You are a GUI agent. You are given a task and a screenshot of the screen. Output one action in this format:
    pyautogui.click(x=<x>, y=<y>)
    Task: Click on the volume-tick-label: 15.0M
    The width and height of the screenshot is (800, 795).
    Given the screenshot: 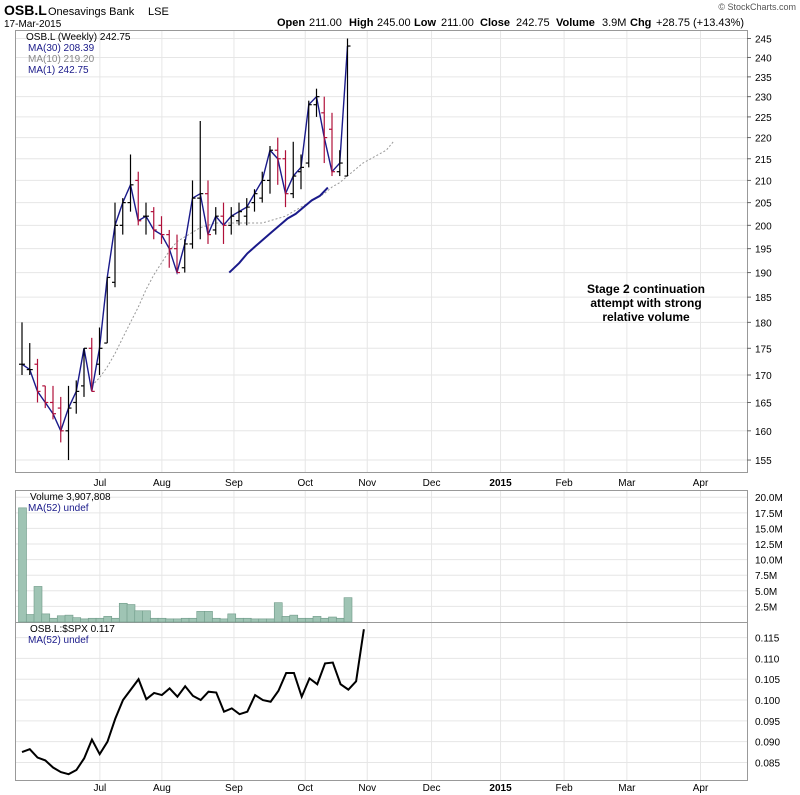 What is the action you would take?
    pyautogui.click(x=769, y=529)
    